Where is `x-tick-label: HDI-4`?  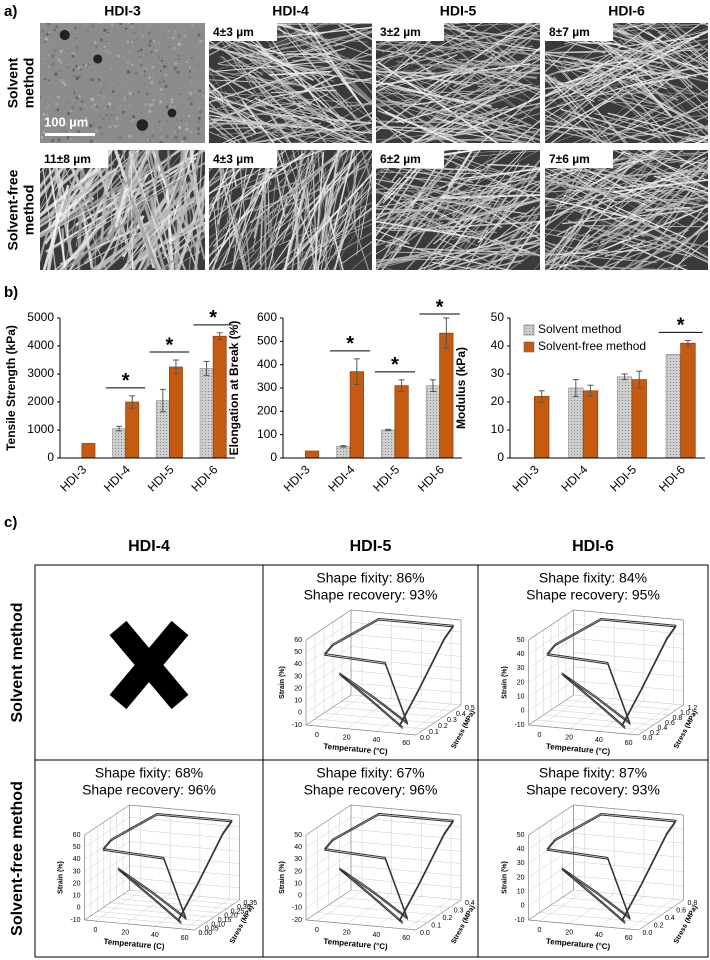 x-tick-label: HDI-4 is located at coordinates (574, 478).